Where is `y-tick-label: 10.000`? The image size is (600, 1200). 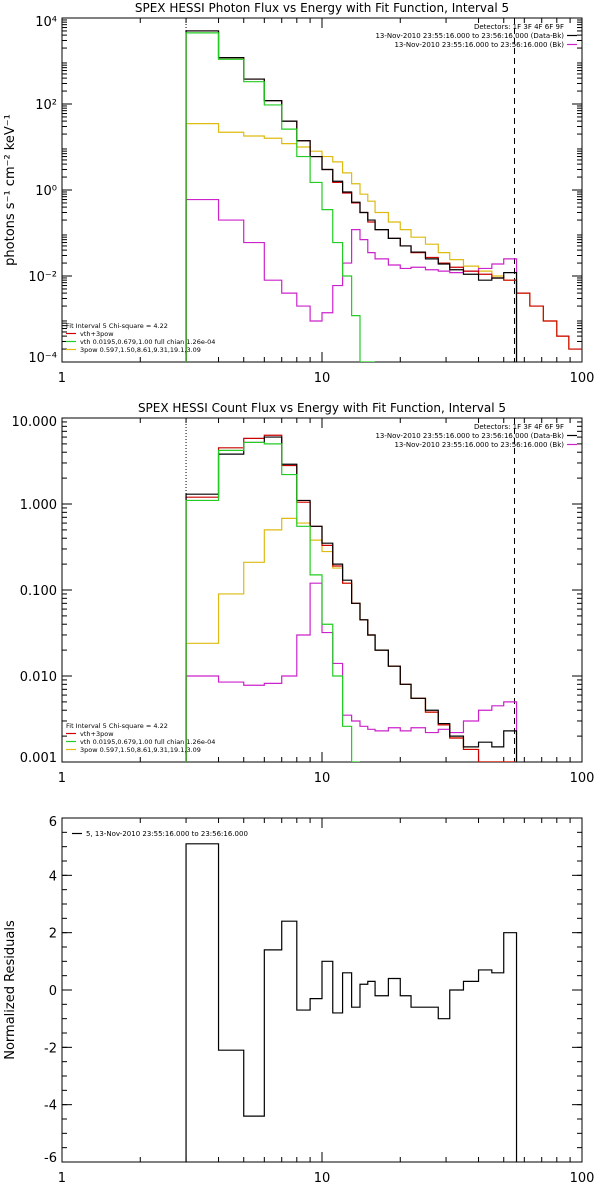 y-tick-label: 10.000 is located at coordinates (35, 422).